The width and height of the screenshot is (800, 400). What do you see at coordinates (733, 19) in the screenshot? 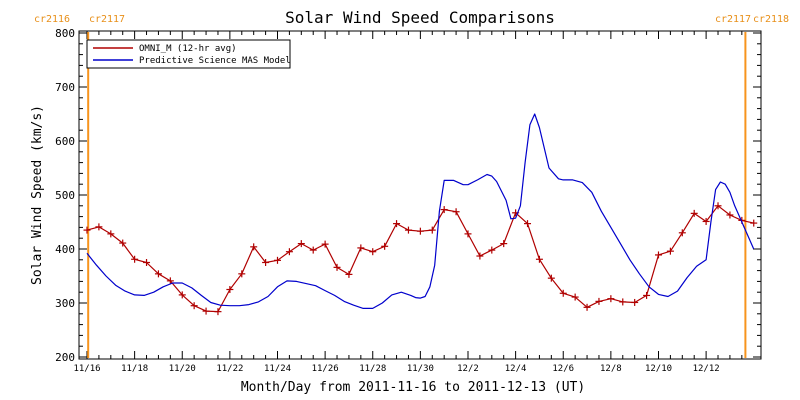
I see `carrington-right-label-1: cr2117` at bounding box center [733, 19].